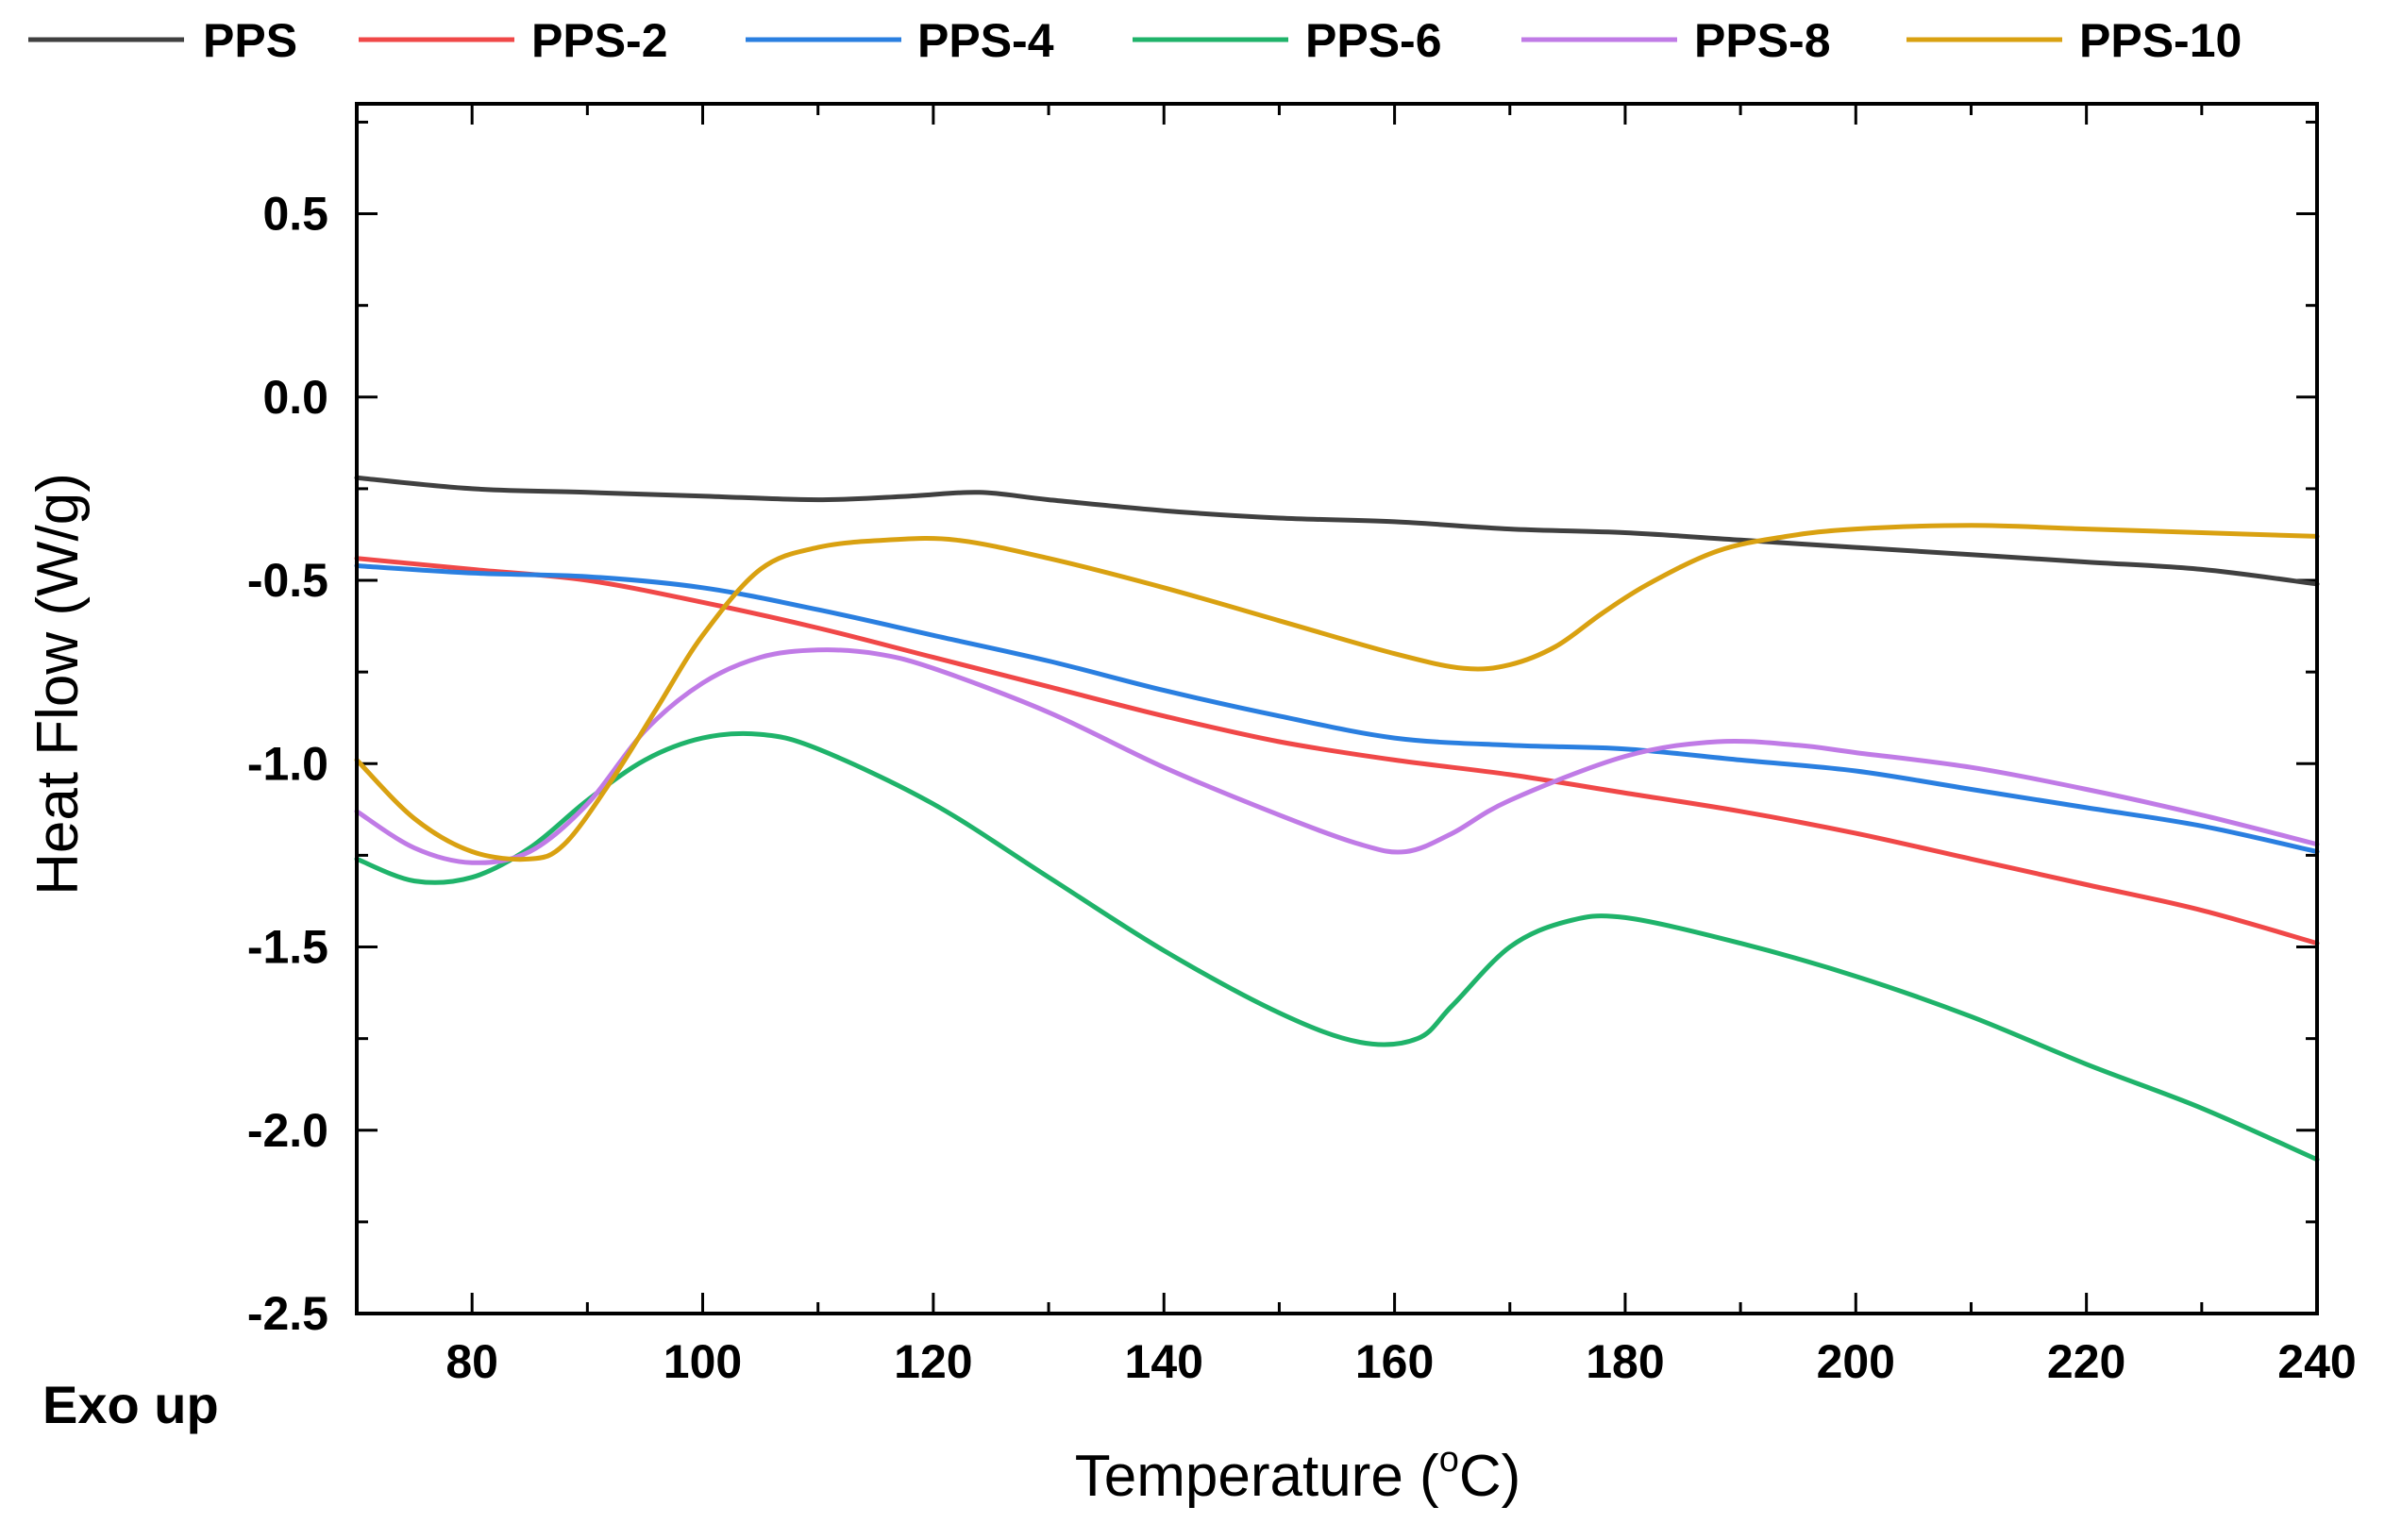 The height and width of the screenshot is (1540, 2385). I want to click on x-tick-label: 120, so click(933, 1361).